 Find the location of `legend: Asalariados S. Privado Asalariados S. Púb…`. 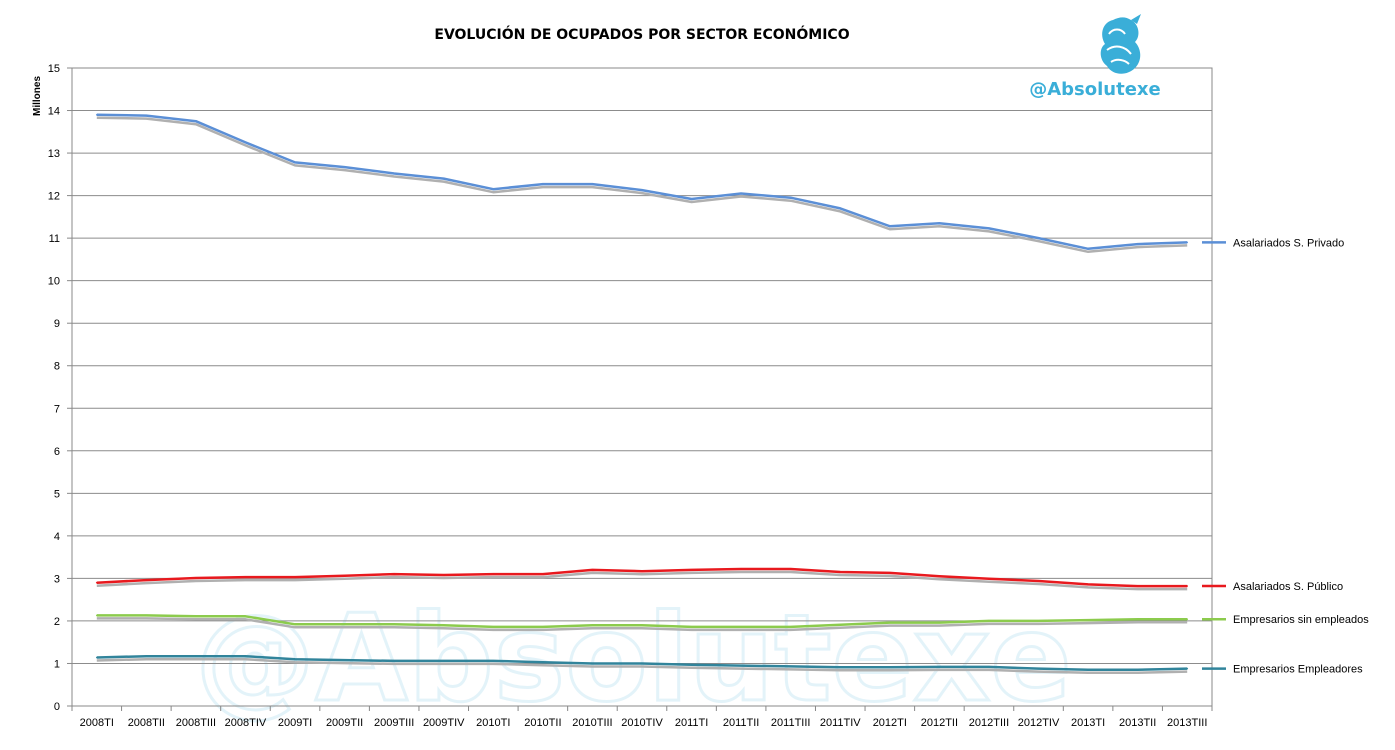

legend: Asalariados S. Privado Asalariados S. Púb… is located at coordinates (1285, 456).